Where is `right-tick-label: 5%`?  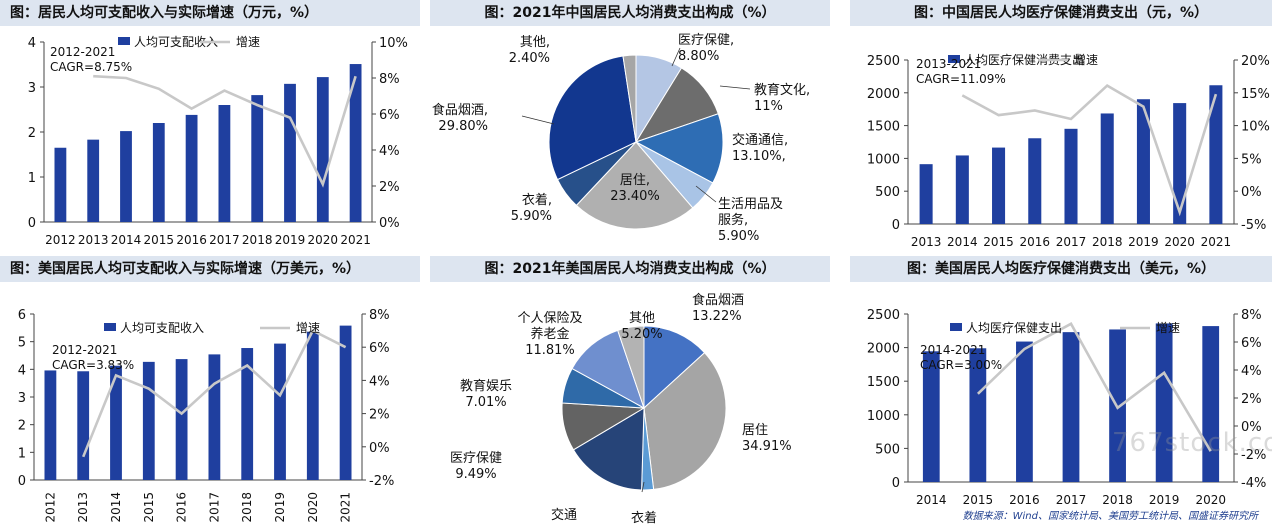 right-tick-label: 5% is located at coordinates (1251, 159).